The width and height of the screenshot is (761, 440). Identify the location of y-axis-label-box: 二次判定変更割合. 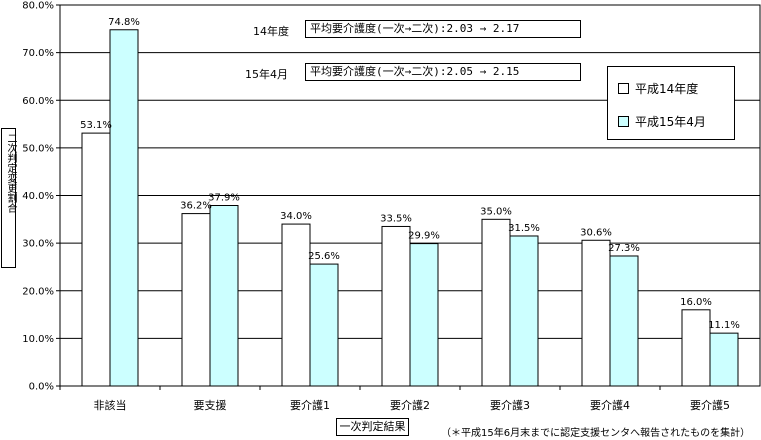
(8, 198).